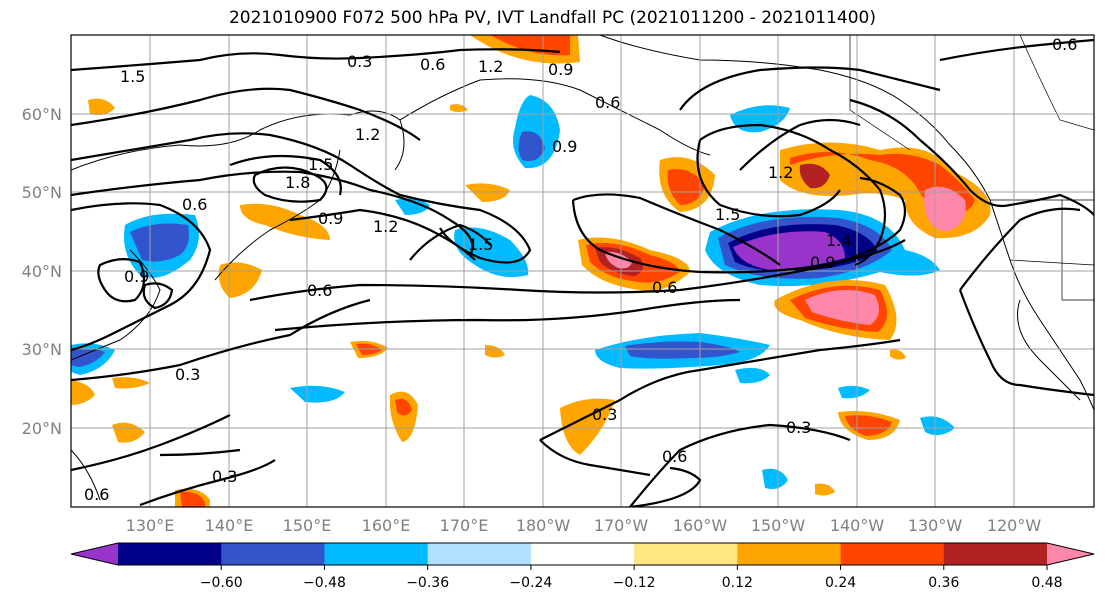  What do you see at coordinates (297, 182) in the screenshot?
I see `contour-label: 1.8` at bounding box center [297, 182].